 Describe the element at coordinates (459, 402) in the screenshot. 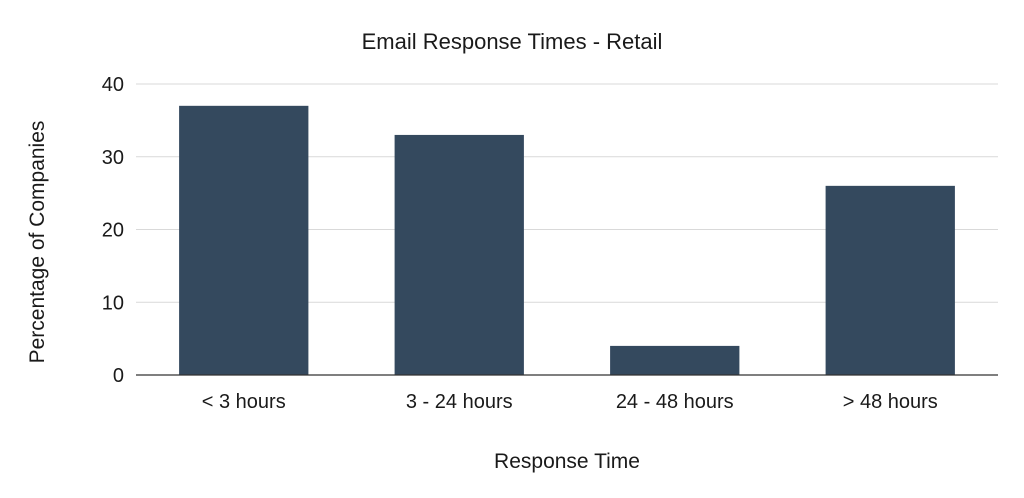

I see `x-tick-label: 3 - 24 hours` at that location.